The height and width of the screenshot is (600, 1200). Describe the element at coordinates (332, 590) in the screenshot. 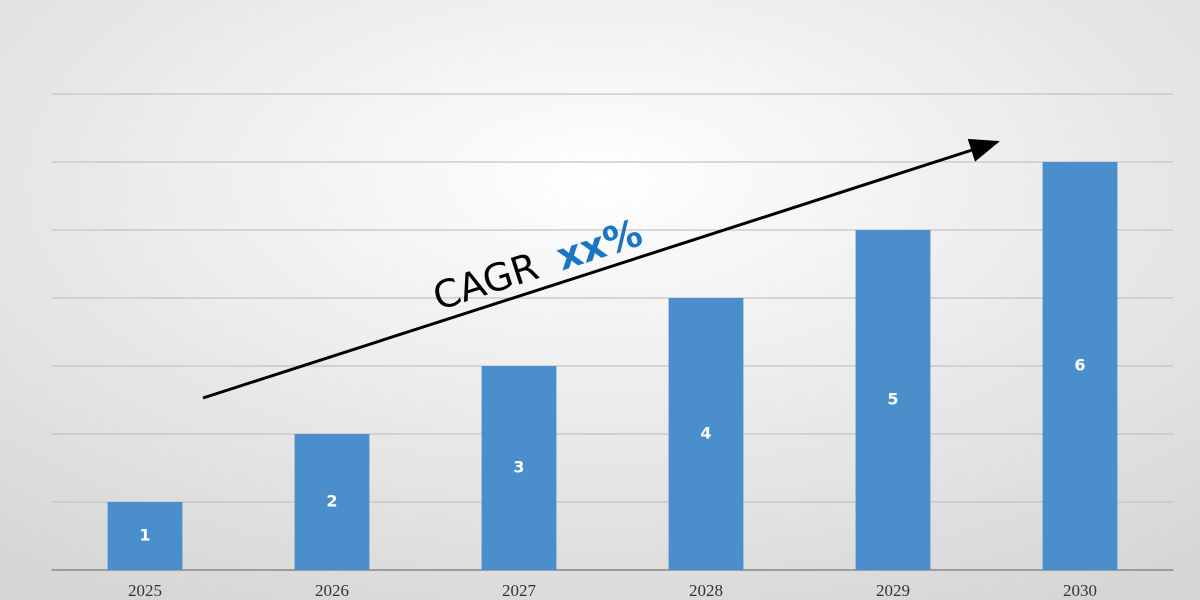

I see `x-tick-label: 2026` at that location.